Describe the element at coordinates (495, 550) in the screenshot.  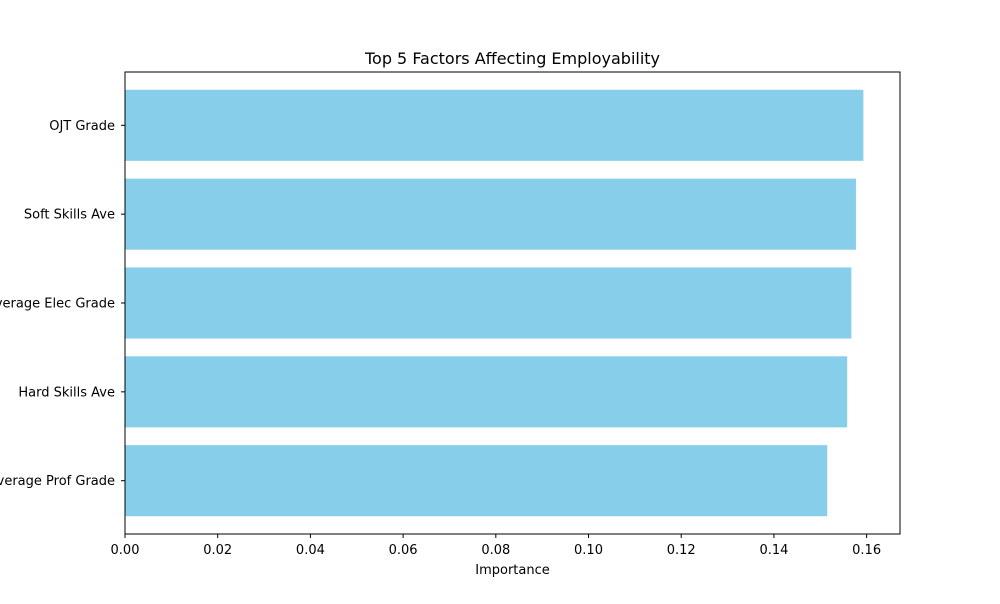
I see `x-tick-label: 0.08` at that location.